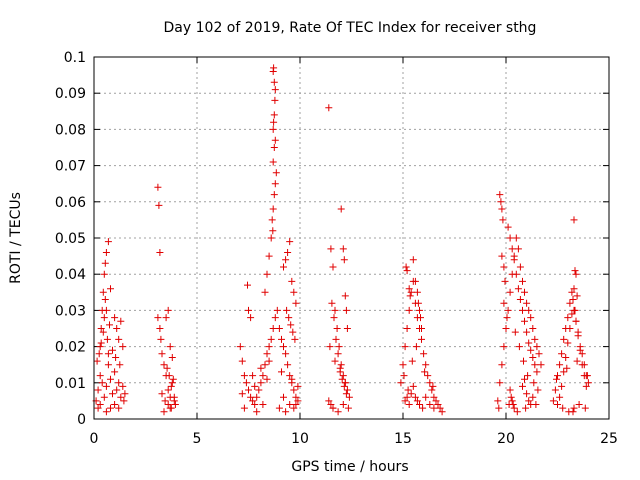  What do you see at coordinates (609, 439) in the screenshot?
I see `x-tick-label: 25` at bounding box center [609, 439].